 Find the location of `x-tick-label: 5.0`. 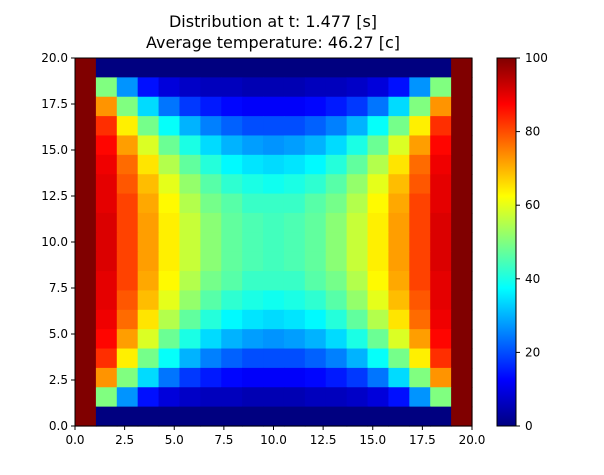

x-tick-label: 5.0 is located at coordinates (174, 440).